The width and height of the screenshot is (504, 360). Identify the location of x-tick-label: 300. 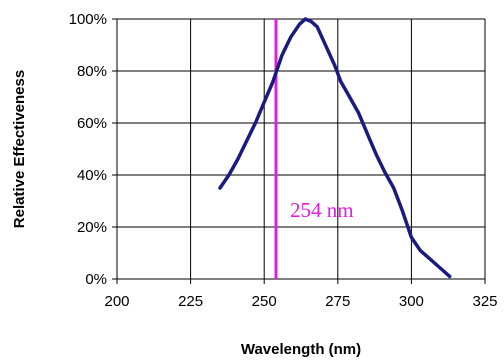
(411, 301).